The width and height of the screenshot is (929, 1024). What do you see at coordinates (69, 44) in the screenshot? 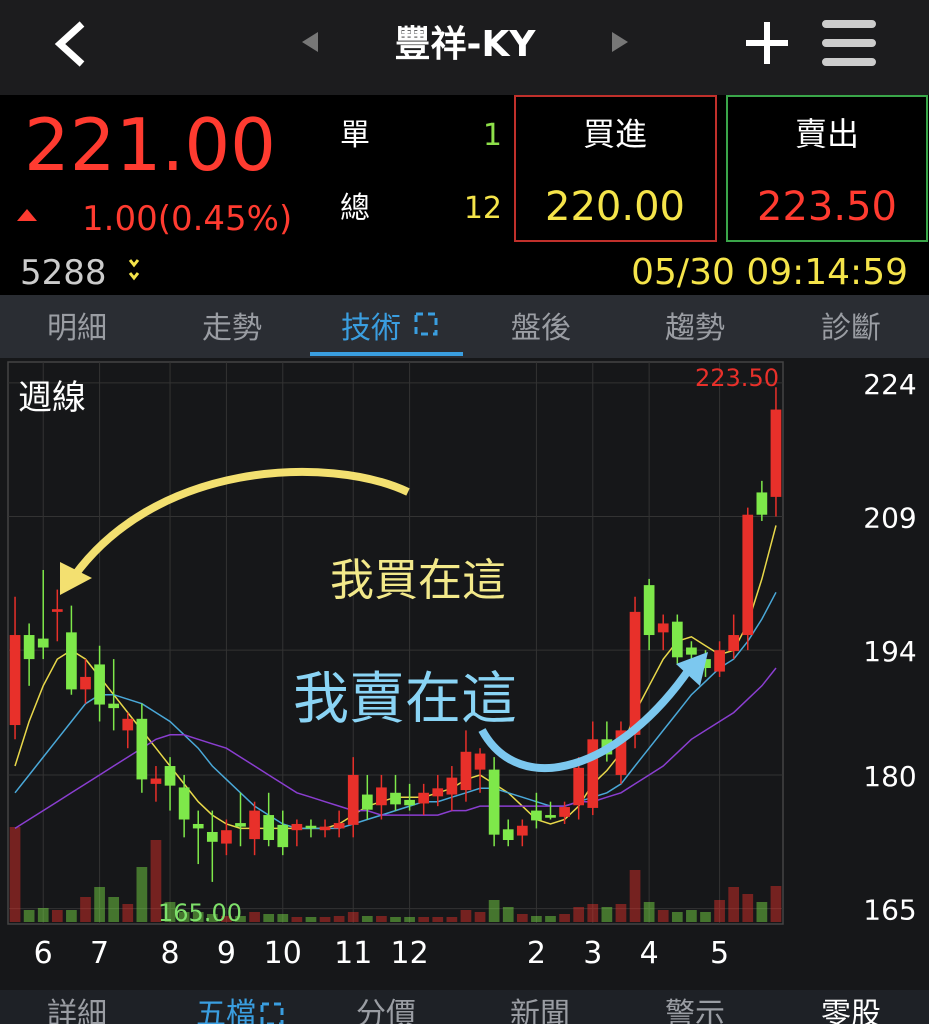
I see `back-button` at bounding box center [69, 44].